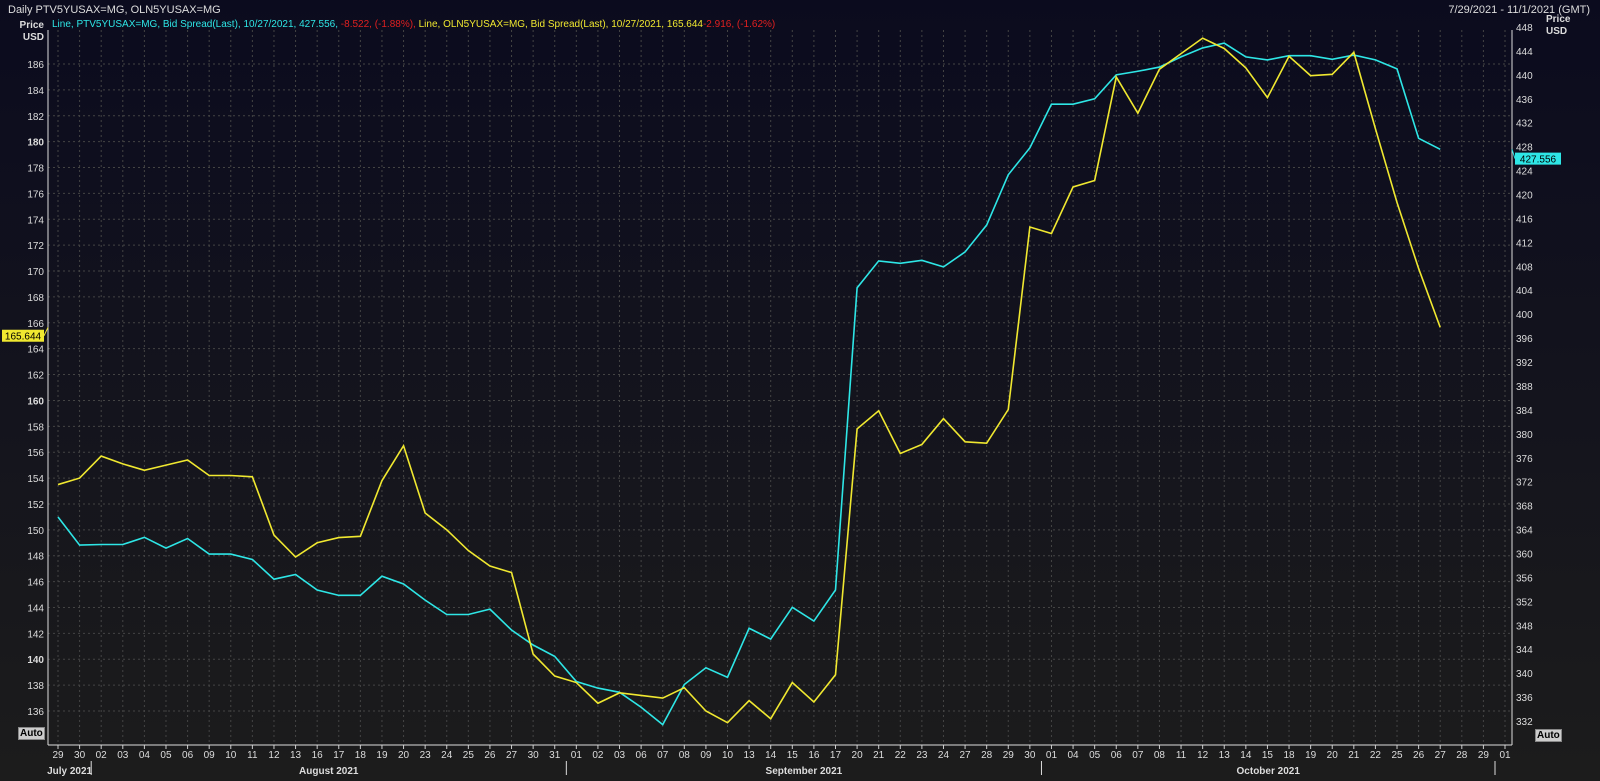  I want to click on left-tick-label: 172, so click(35, 246).